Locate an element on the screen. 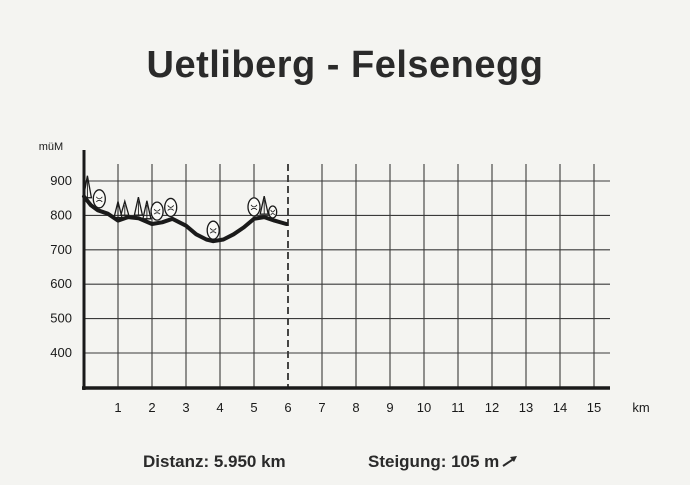 Image resolution: width=690 pixels, height=485 pixels. chart-title: Uetliberg - Felsenegg is located at coordinates (345, 65).